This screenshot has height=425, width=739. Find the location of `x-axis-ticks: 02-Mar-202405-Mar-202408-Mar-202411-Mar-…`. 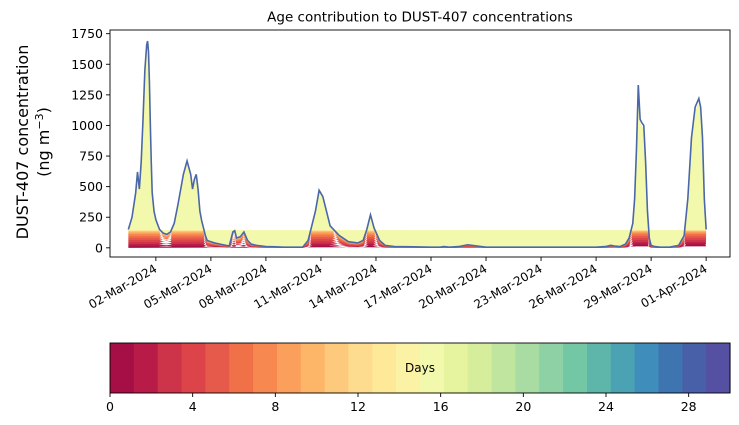

x-axis-ticks: 02-Mar-202405-Mar-202408-Mar-202411-Mar-… is located at coordinates (398, 284).